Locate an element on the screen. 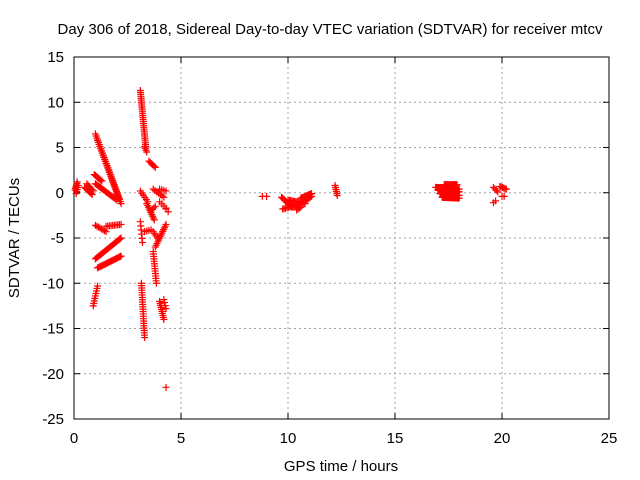 Image resolution: width=640 pixels, height=480 pixels. y-tick-label: -5 is located at coordinates (57, 238).